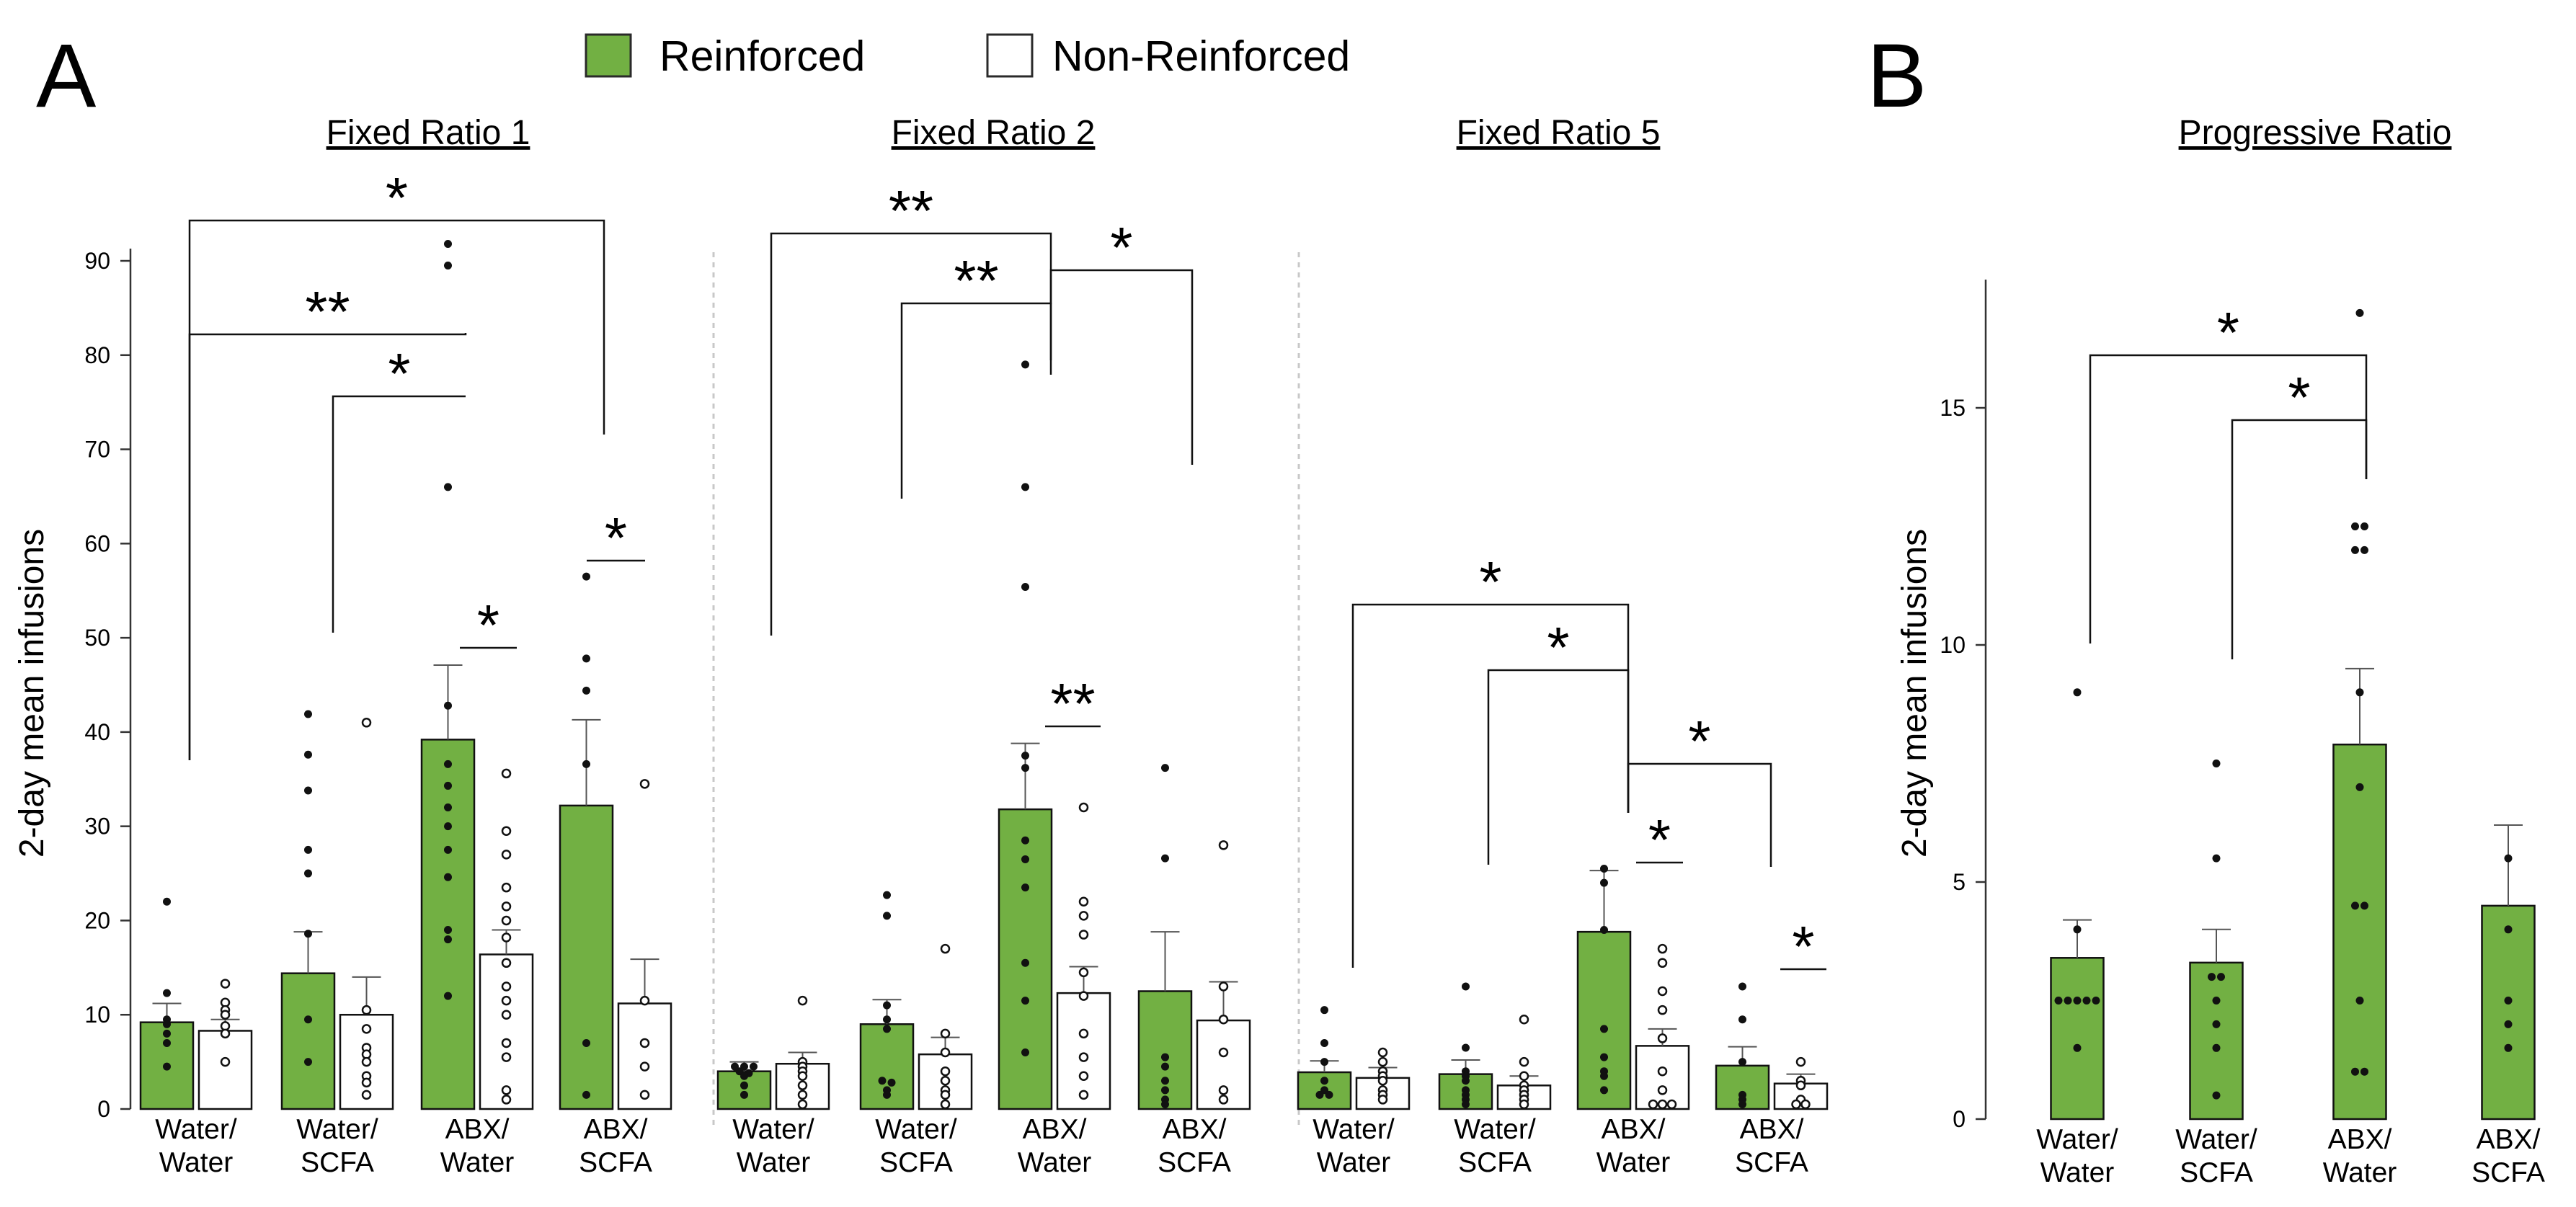 The image size is (2576, 1207). I want to click on bar-non-reinforced, so click(506, 1031).